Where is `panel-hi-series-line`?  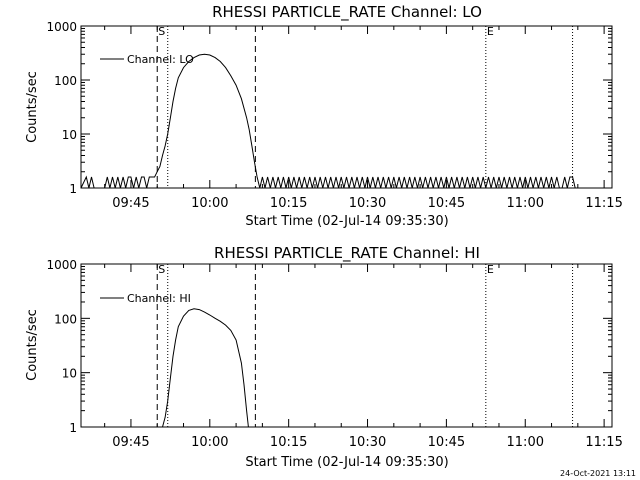
panel-hi-series-line is located at coordinates (205, 368).